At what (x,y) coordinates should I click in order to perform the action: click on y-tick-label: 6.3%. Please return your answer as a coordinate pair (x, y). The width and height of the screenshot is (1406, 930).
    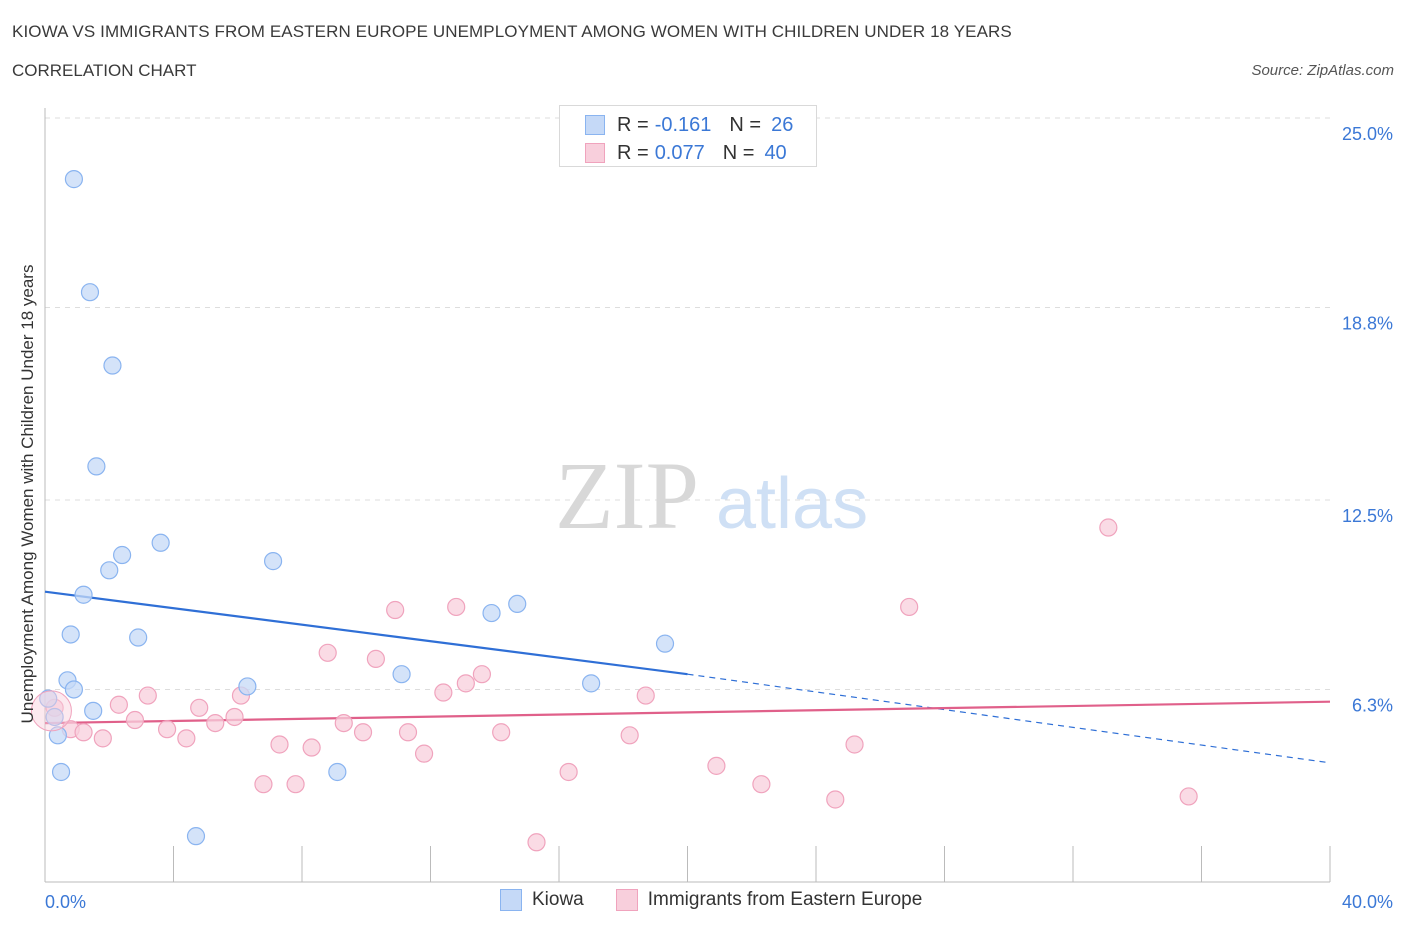
    Looking at the image, I should click on (1372, 705).